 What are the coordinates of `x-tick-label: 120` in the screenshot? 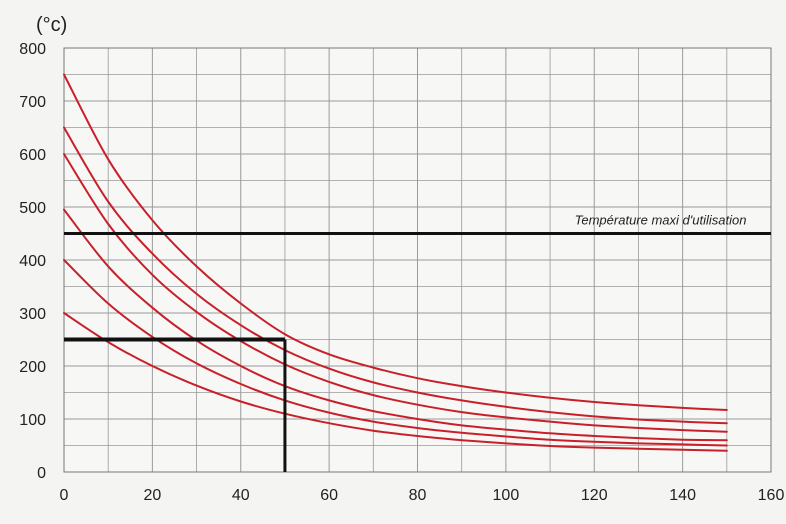 It's located at (594, 495).